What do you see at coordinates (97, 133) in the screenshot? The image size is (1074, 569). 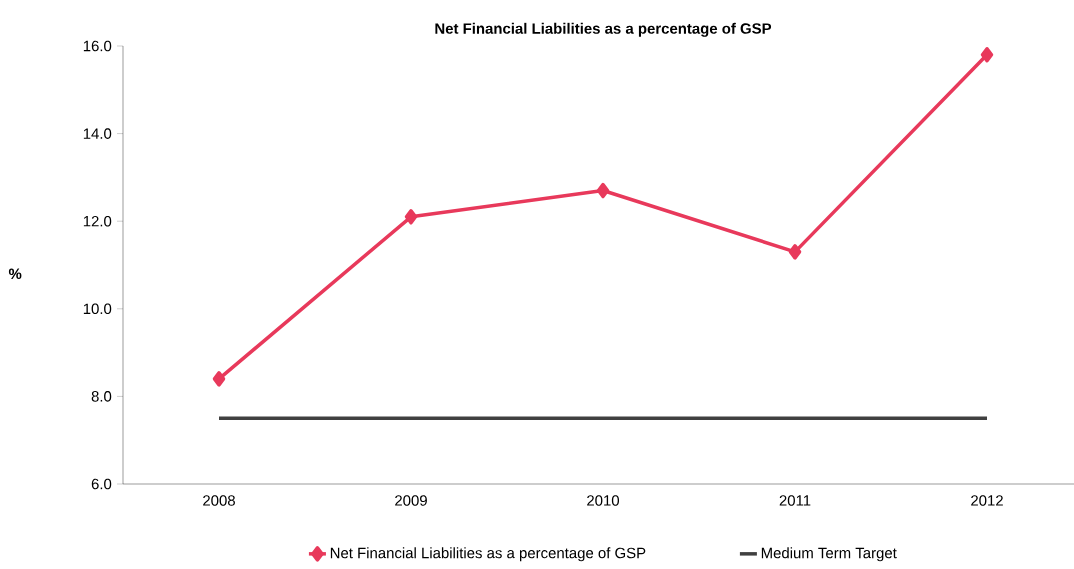 I see `y-tick-label: 14.0` at bounding box center [97, 133].